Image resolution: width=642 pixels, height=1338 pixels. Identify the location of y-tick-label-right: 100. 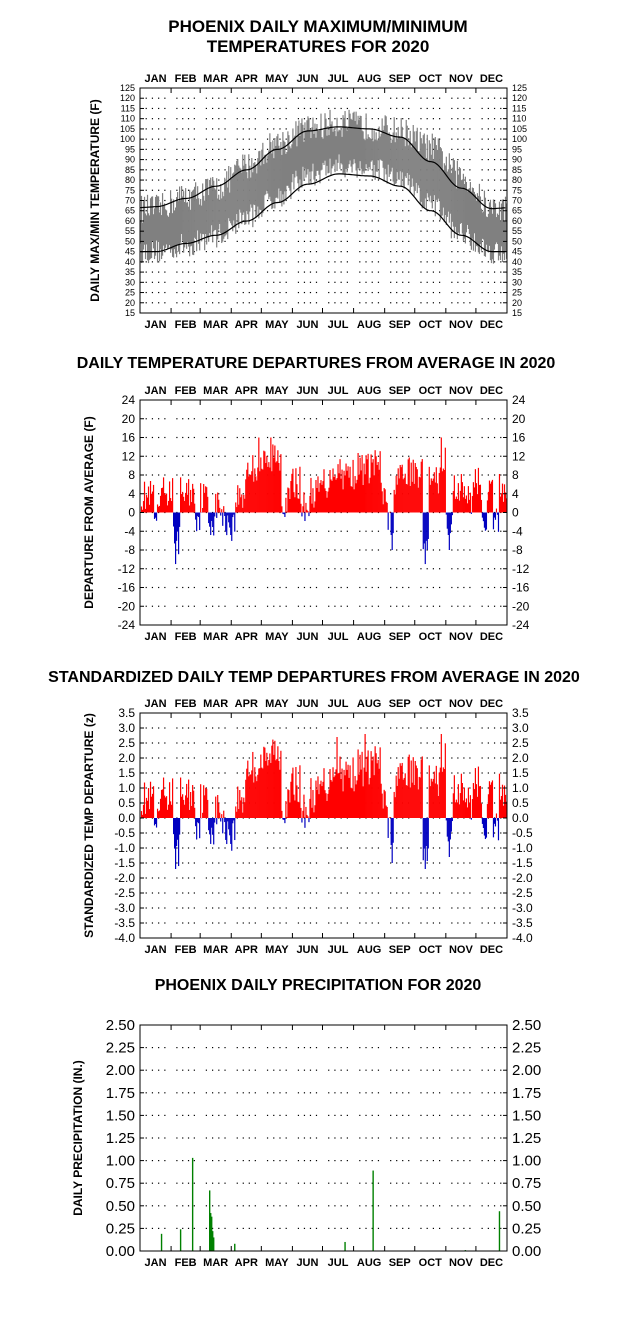
(519, 139).